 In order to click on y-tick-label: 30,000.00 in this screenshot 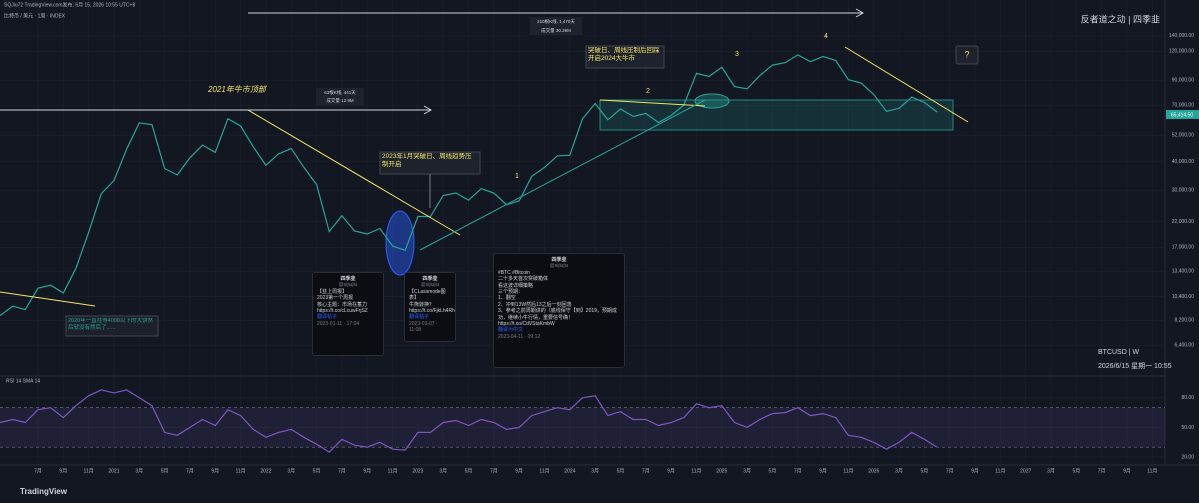, I will do `click(1183, 191)`.